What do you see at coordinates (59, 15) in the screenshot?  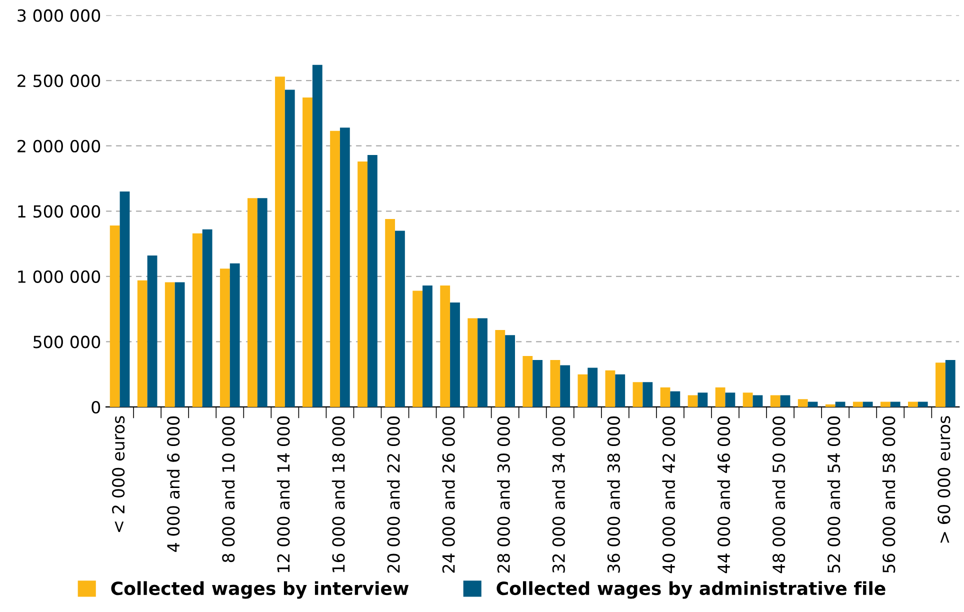 I see `y-tick-label: 3 000 000` at bounding box center [59, 15].